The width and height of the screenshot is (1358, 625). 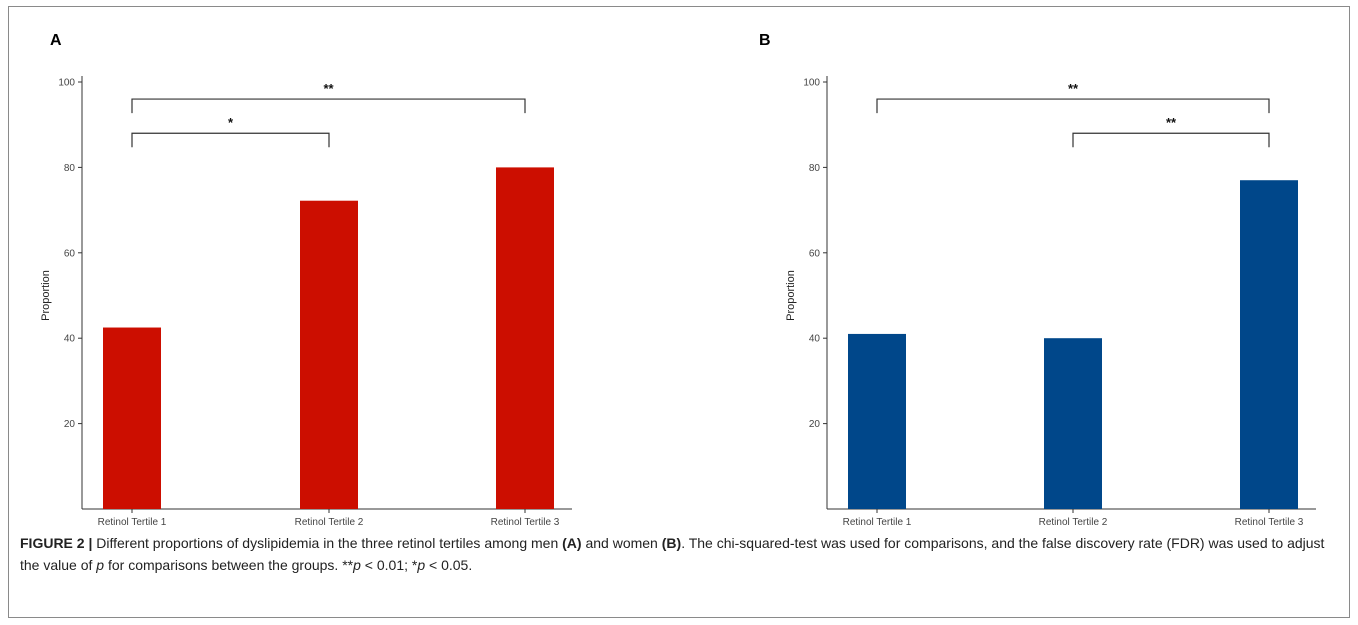 I want to click on panel-label-a: A, so click(x=56, y=40).